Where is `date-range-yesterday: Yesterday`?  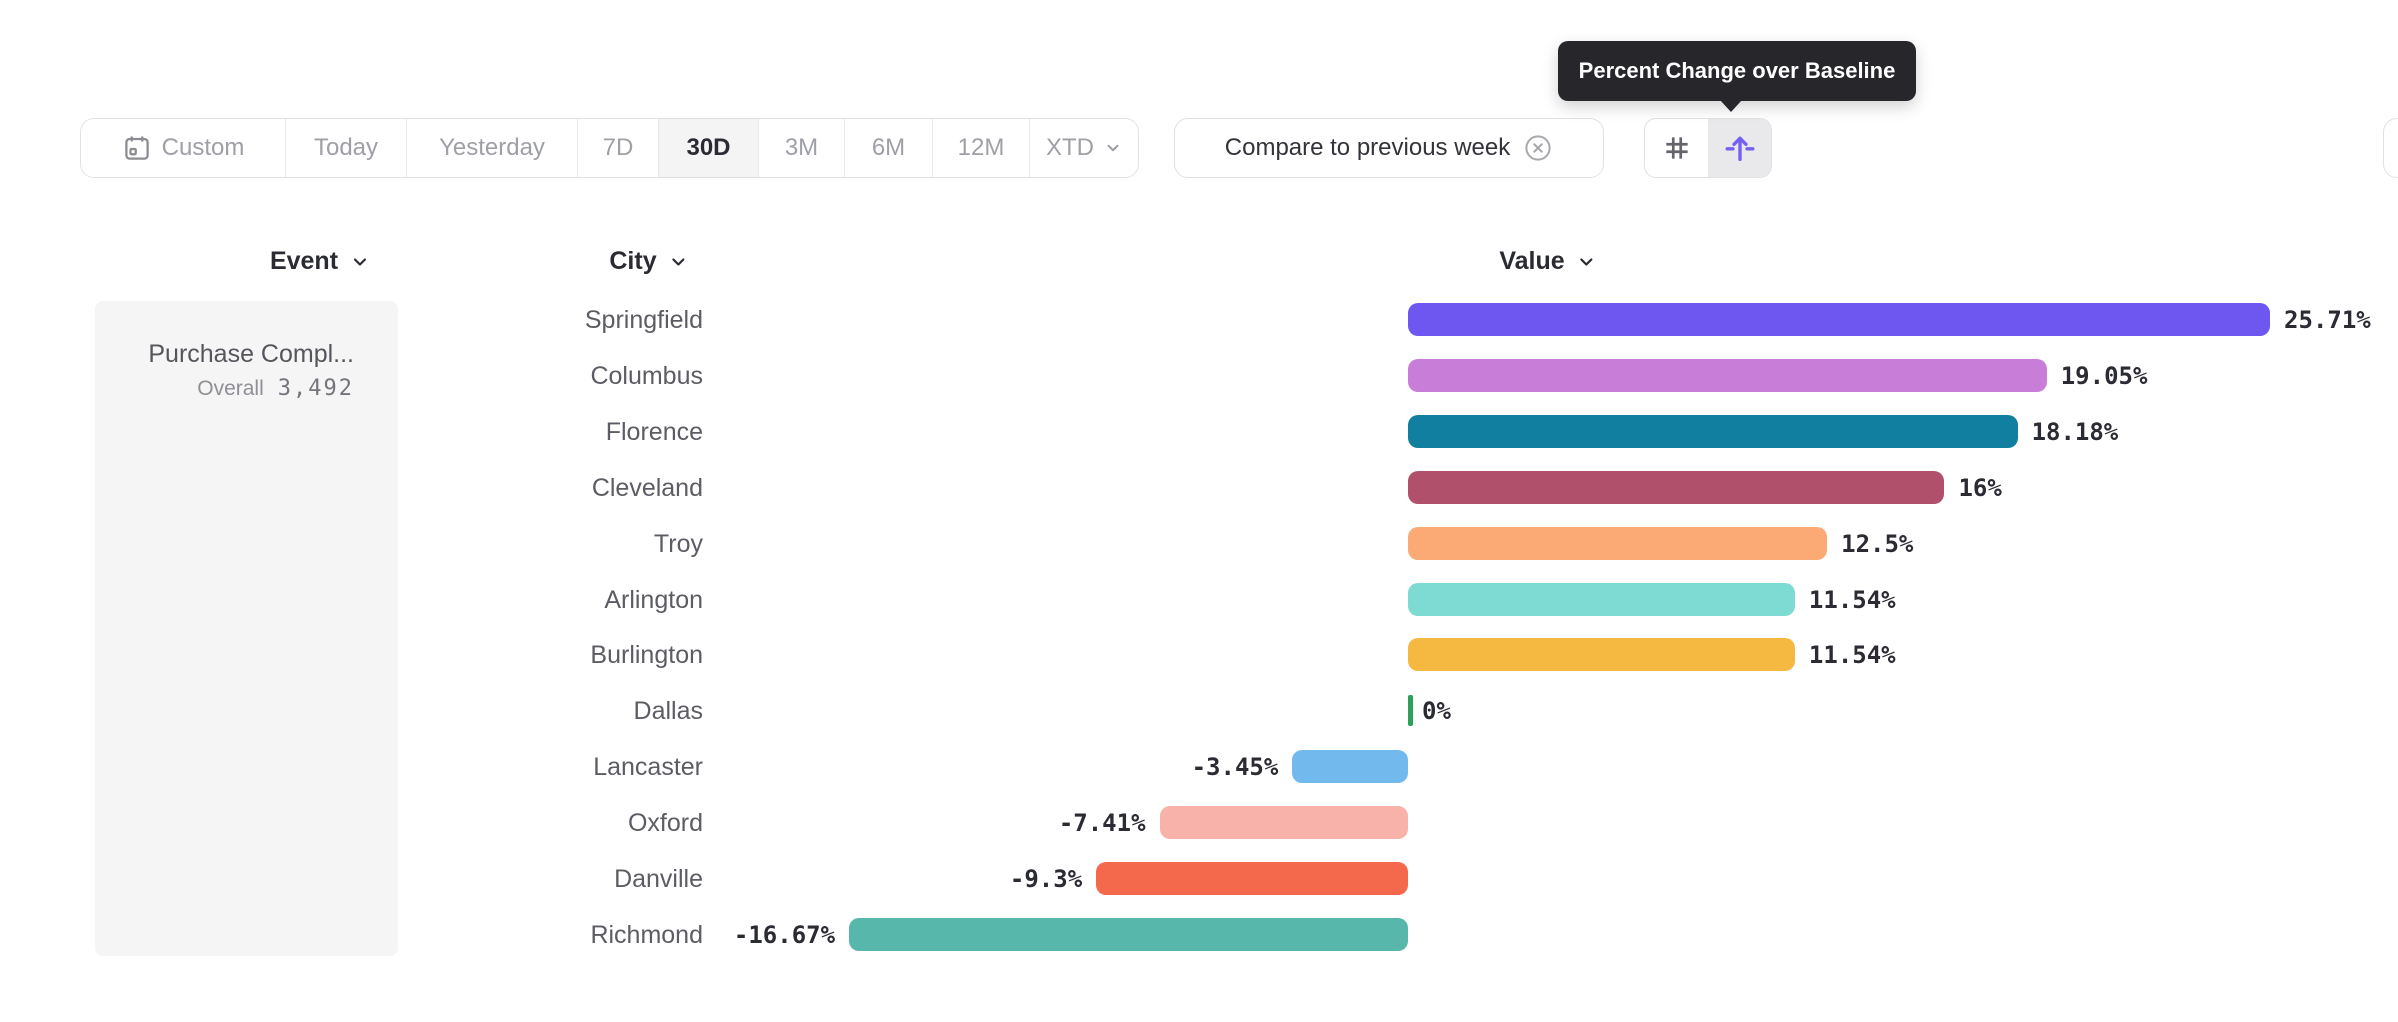
date-range-yesterday: Yesterday is located at coordinates (492, 148).